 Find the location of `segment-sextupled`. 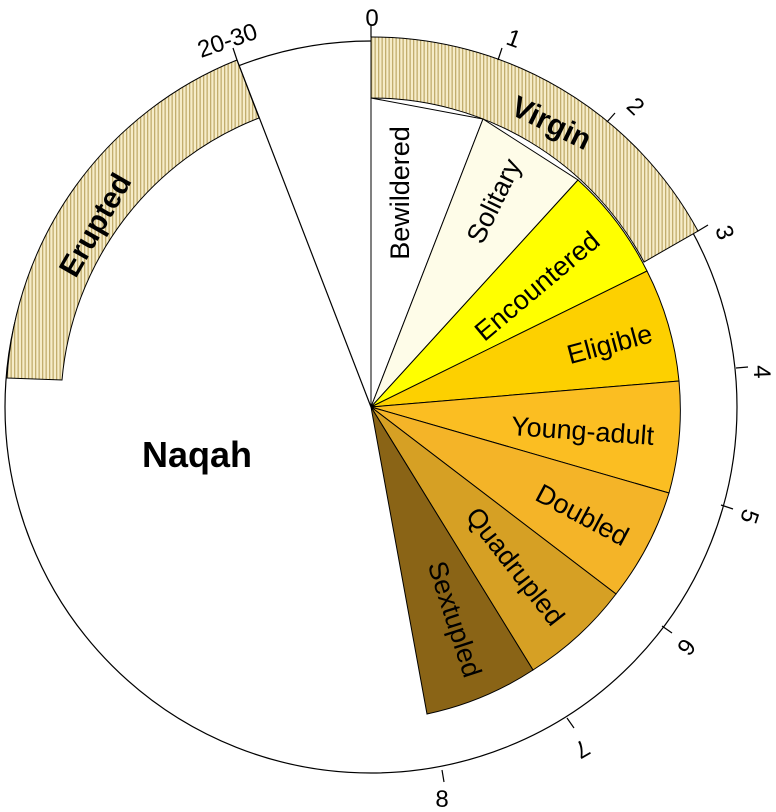

segment-sextupled is located at coordinates (452, 560).